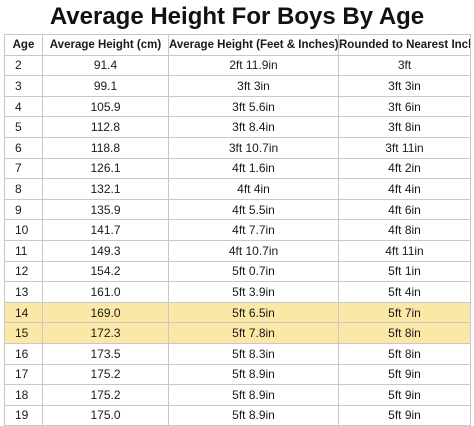  Describe the element at coordinates (253, 106) in the screenshot. I see `height-feet-inches-cell: 3ft 5.6in` at that location.